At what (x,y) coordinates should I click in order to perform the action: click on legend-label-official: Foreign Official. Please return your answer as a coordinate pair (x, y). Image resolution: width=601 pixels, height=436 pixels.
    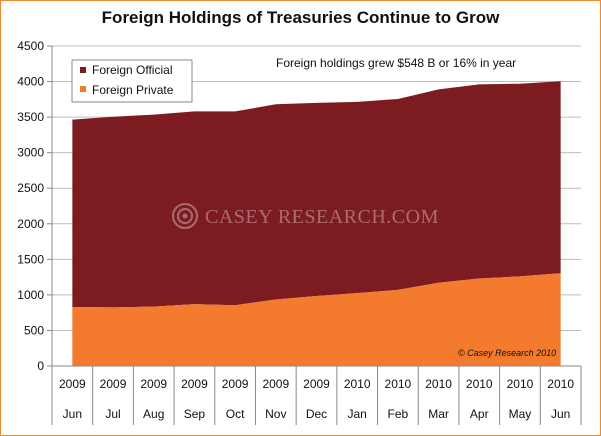
    Looking at the image, I should click on (132, 70).